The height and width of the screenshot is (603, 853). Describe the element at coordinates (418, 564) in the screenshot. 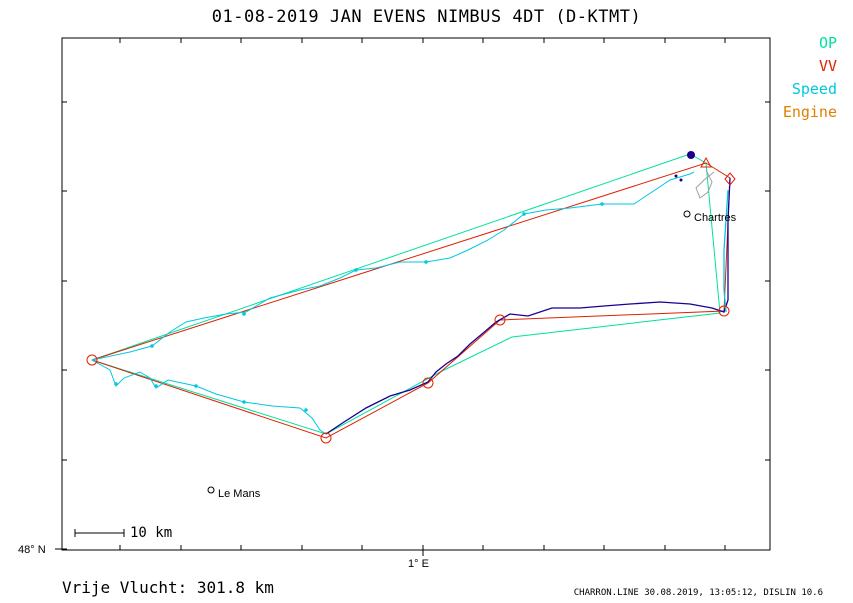

I see `longitude-label: 1° E` at that location.